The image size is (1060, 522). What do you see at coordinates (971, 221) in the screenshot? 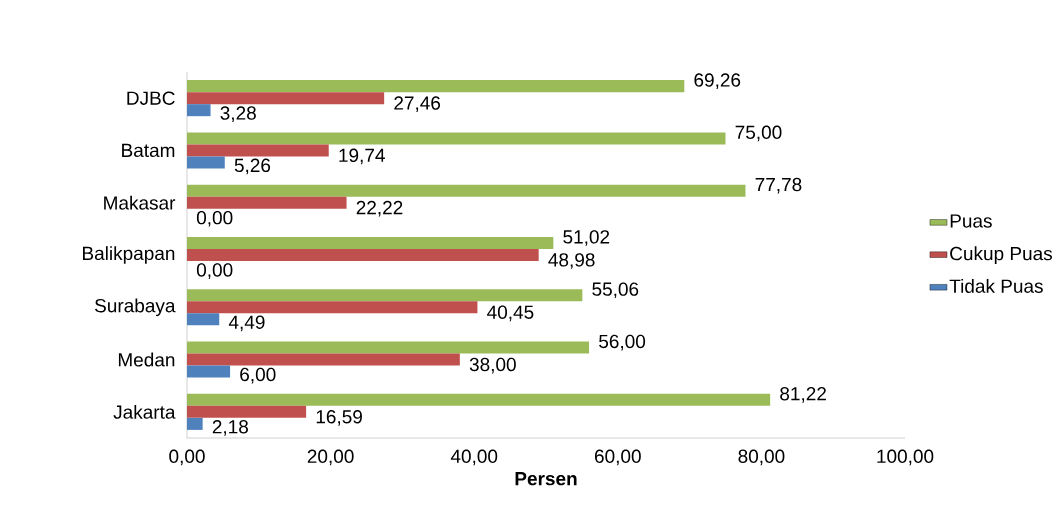
I see `legend-label: Puas` at bounding box center [971, 221].